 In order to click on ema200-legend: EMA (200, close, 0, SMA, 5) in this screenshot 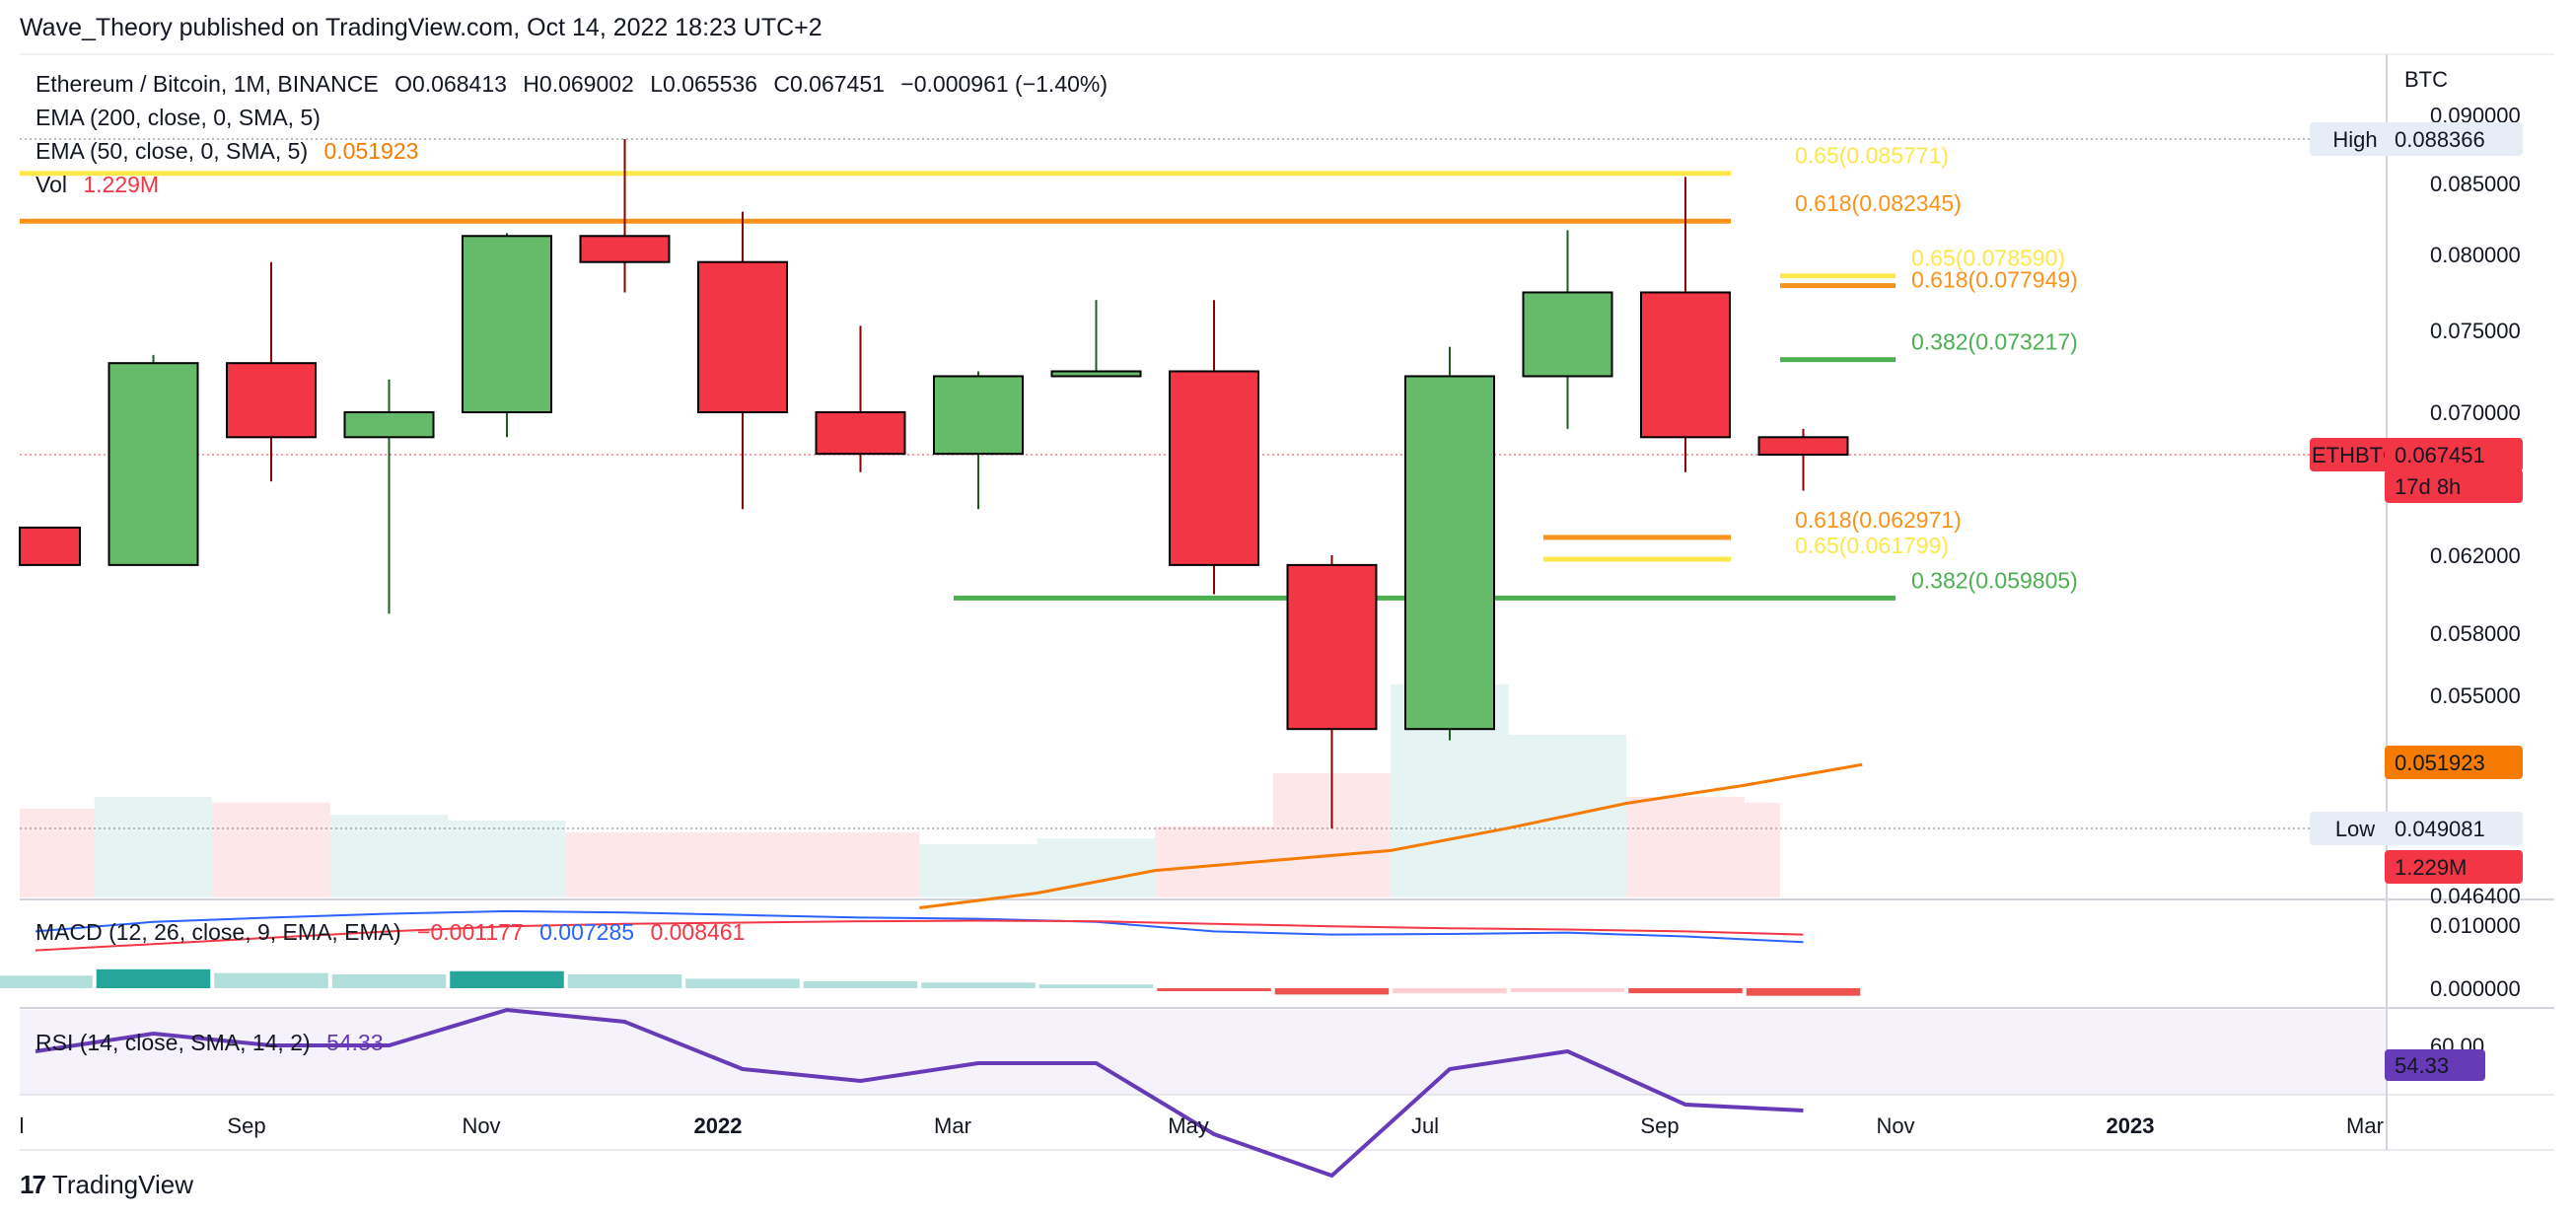, I will do `click(183, 118)`.